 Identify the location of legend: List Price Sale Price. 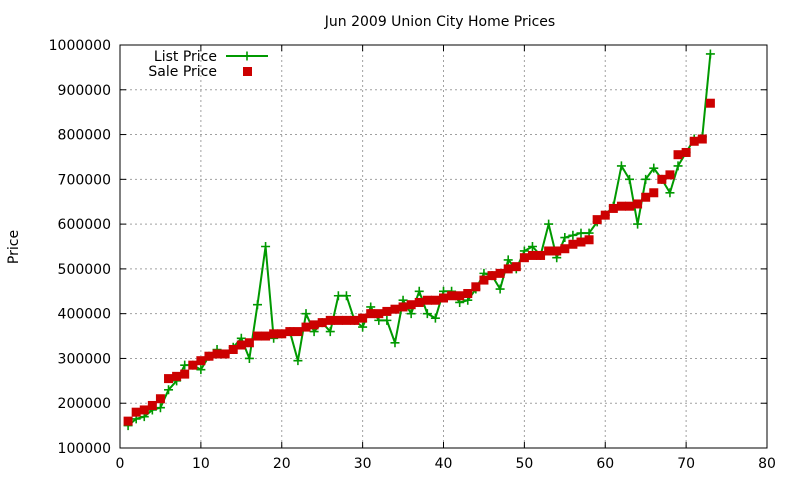
(208, 64).